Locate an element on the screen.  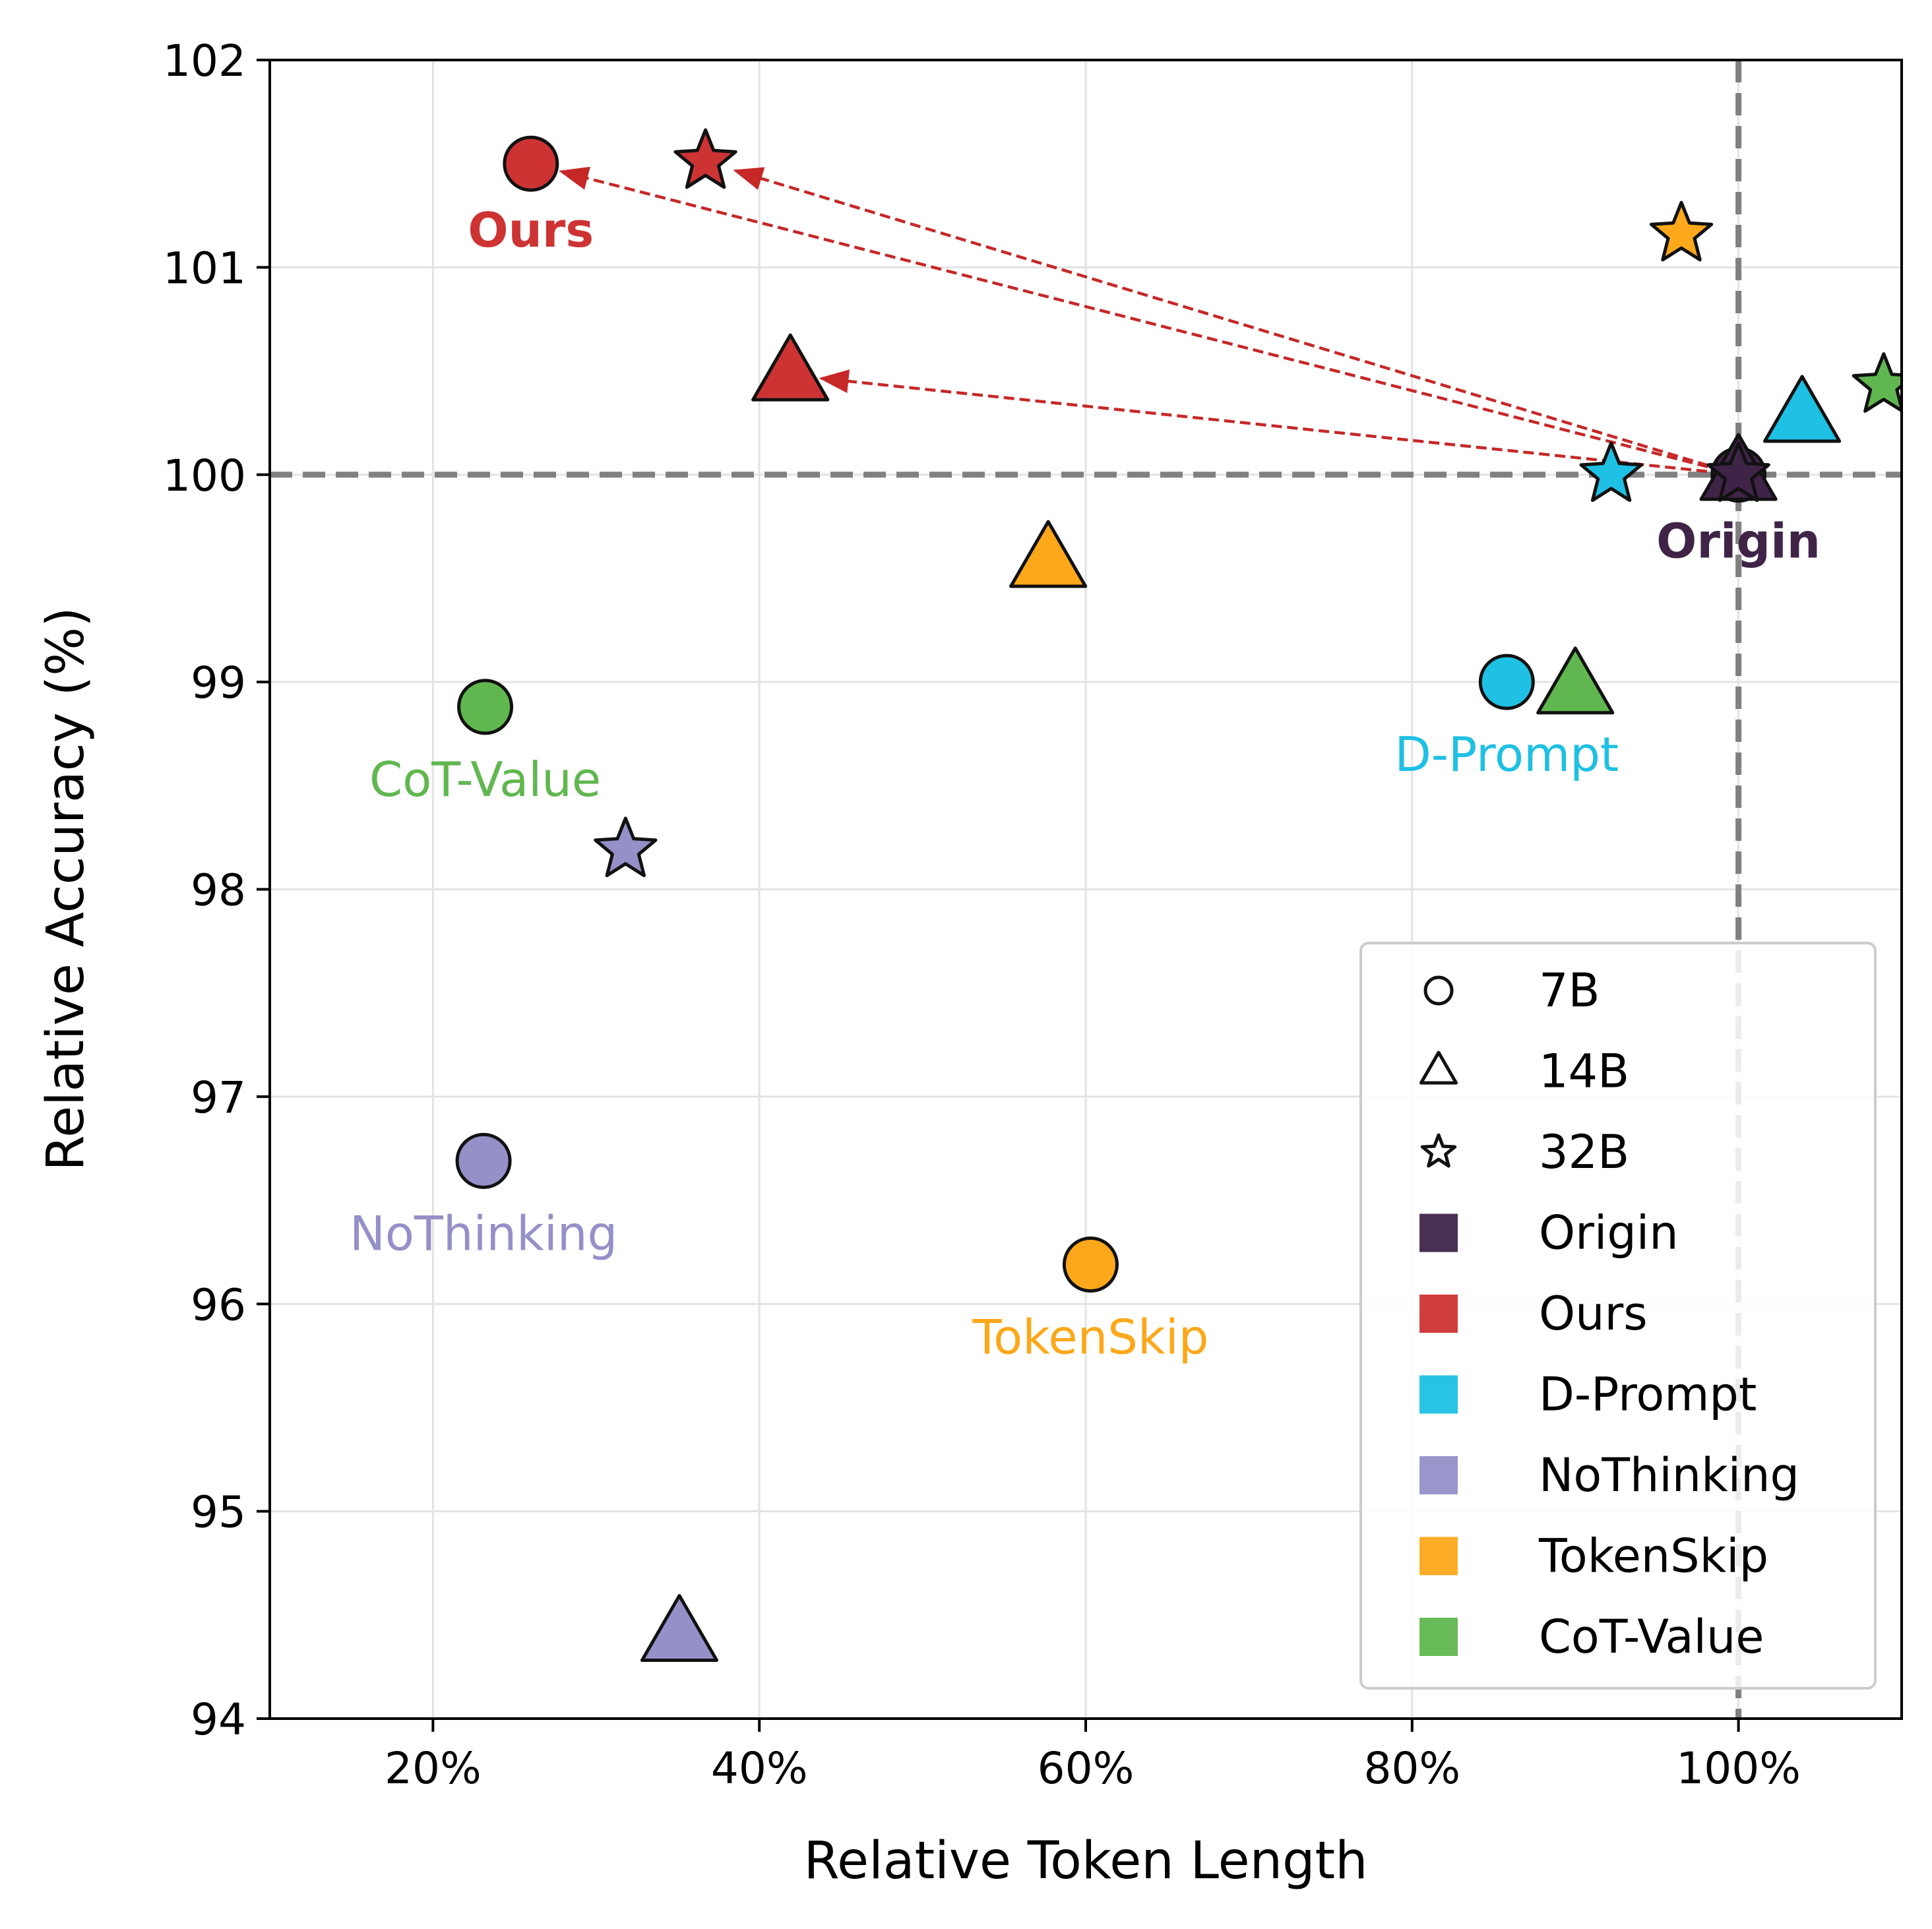
point-tokenskip-14b is located at coordinates (1048, 554).